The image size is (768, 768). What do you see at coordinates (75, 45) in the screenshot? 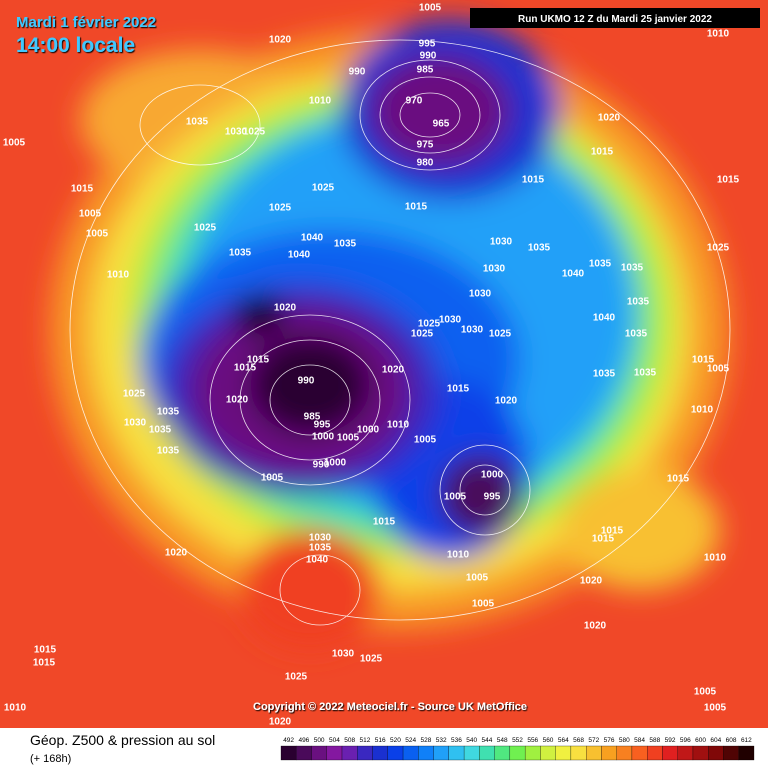
I see `time: 14:00 locale` at bounding box center [75, 45].